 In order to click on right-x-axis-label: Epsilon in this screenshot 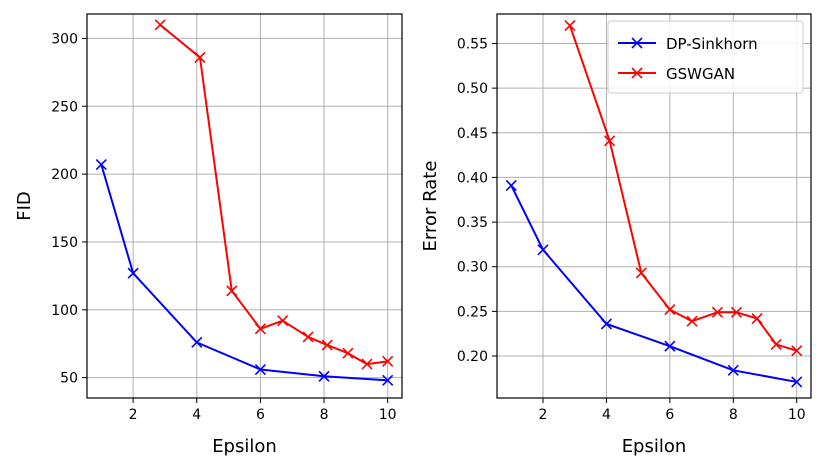, I will do `click(654, 446)`.